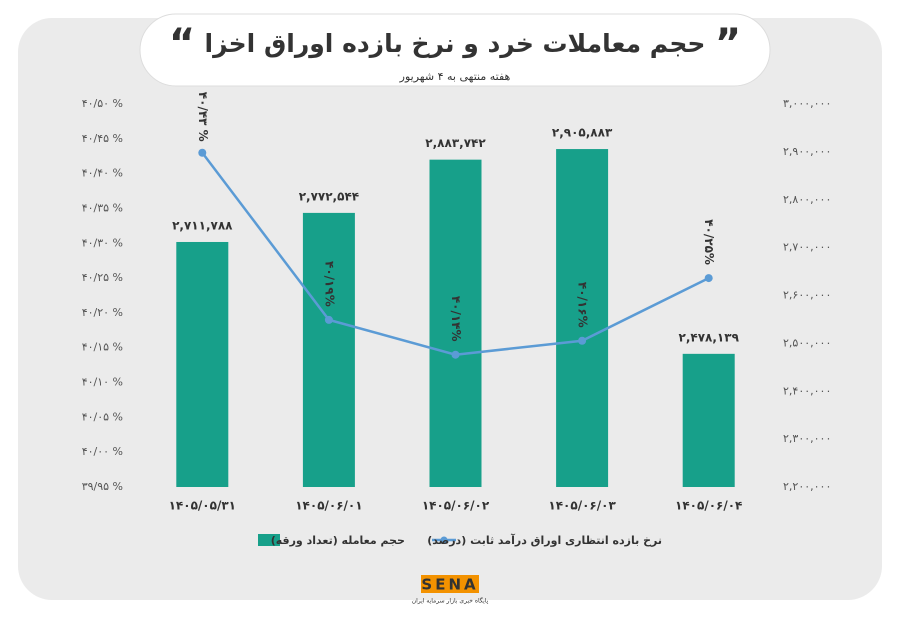  What do you see at coordinates (328, 506) in the screenshot?
I see `x-tick-label: ۱۴۰۵/۰۶/۰۱` at bounding box center [328, 506].